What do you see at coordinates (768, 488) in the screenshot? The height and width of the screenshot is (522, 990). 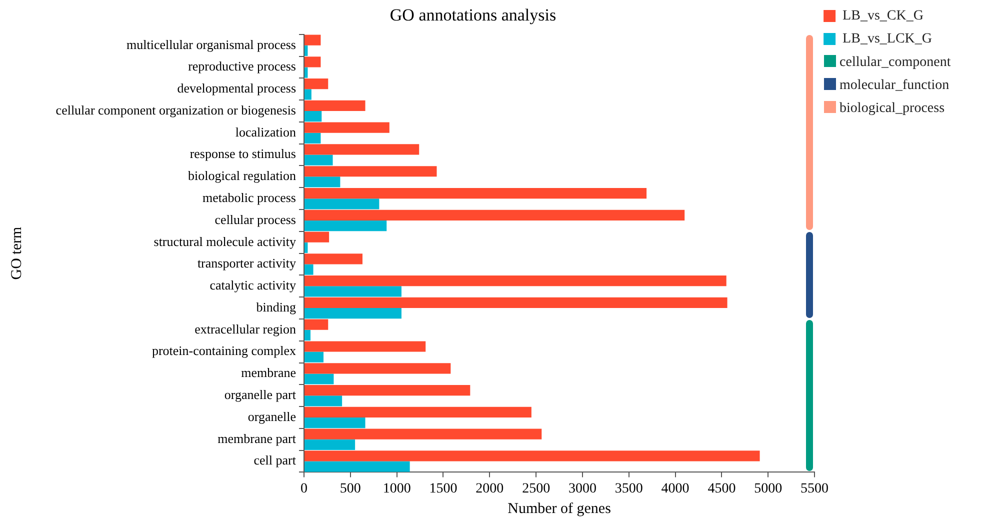 I see `x-tick-label: 5000` at bounding box center [768, 488].